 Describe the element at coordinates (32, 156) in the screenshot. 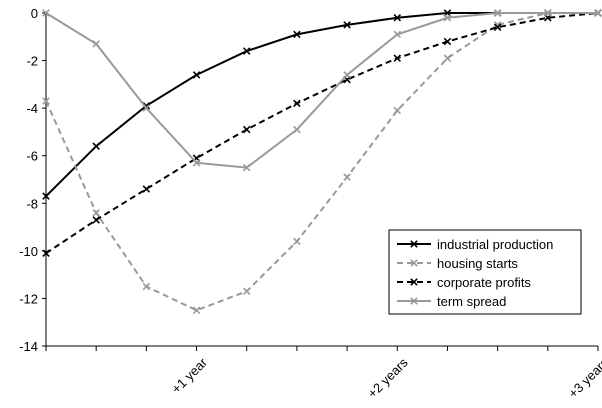

I see `y-tick-label: -6` at that location.